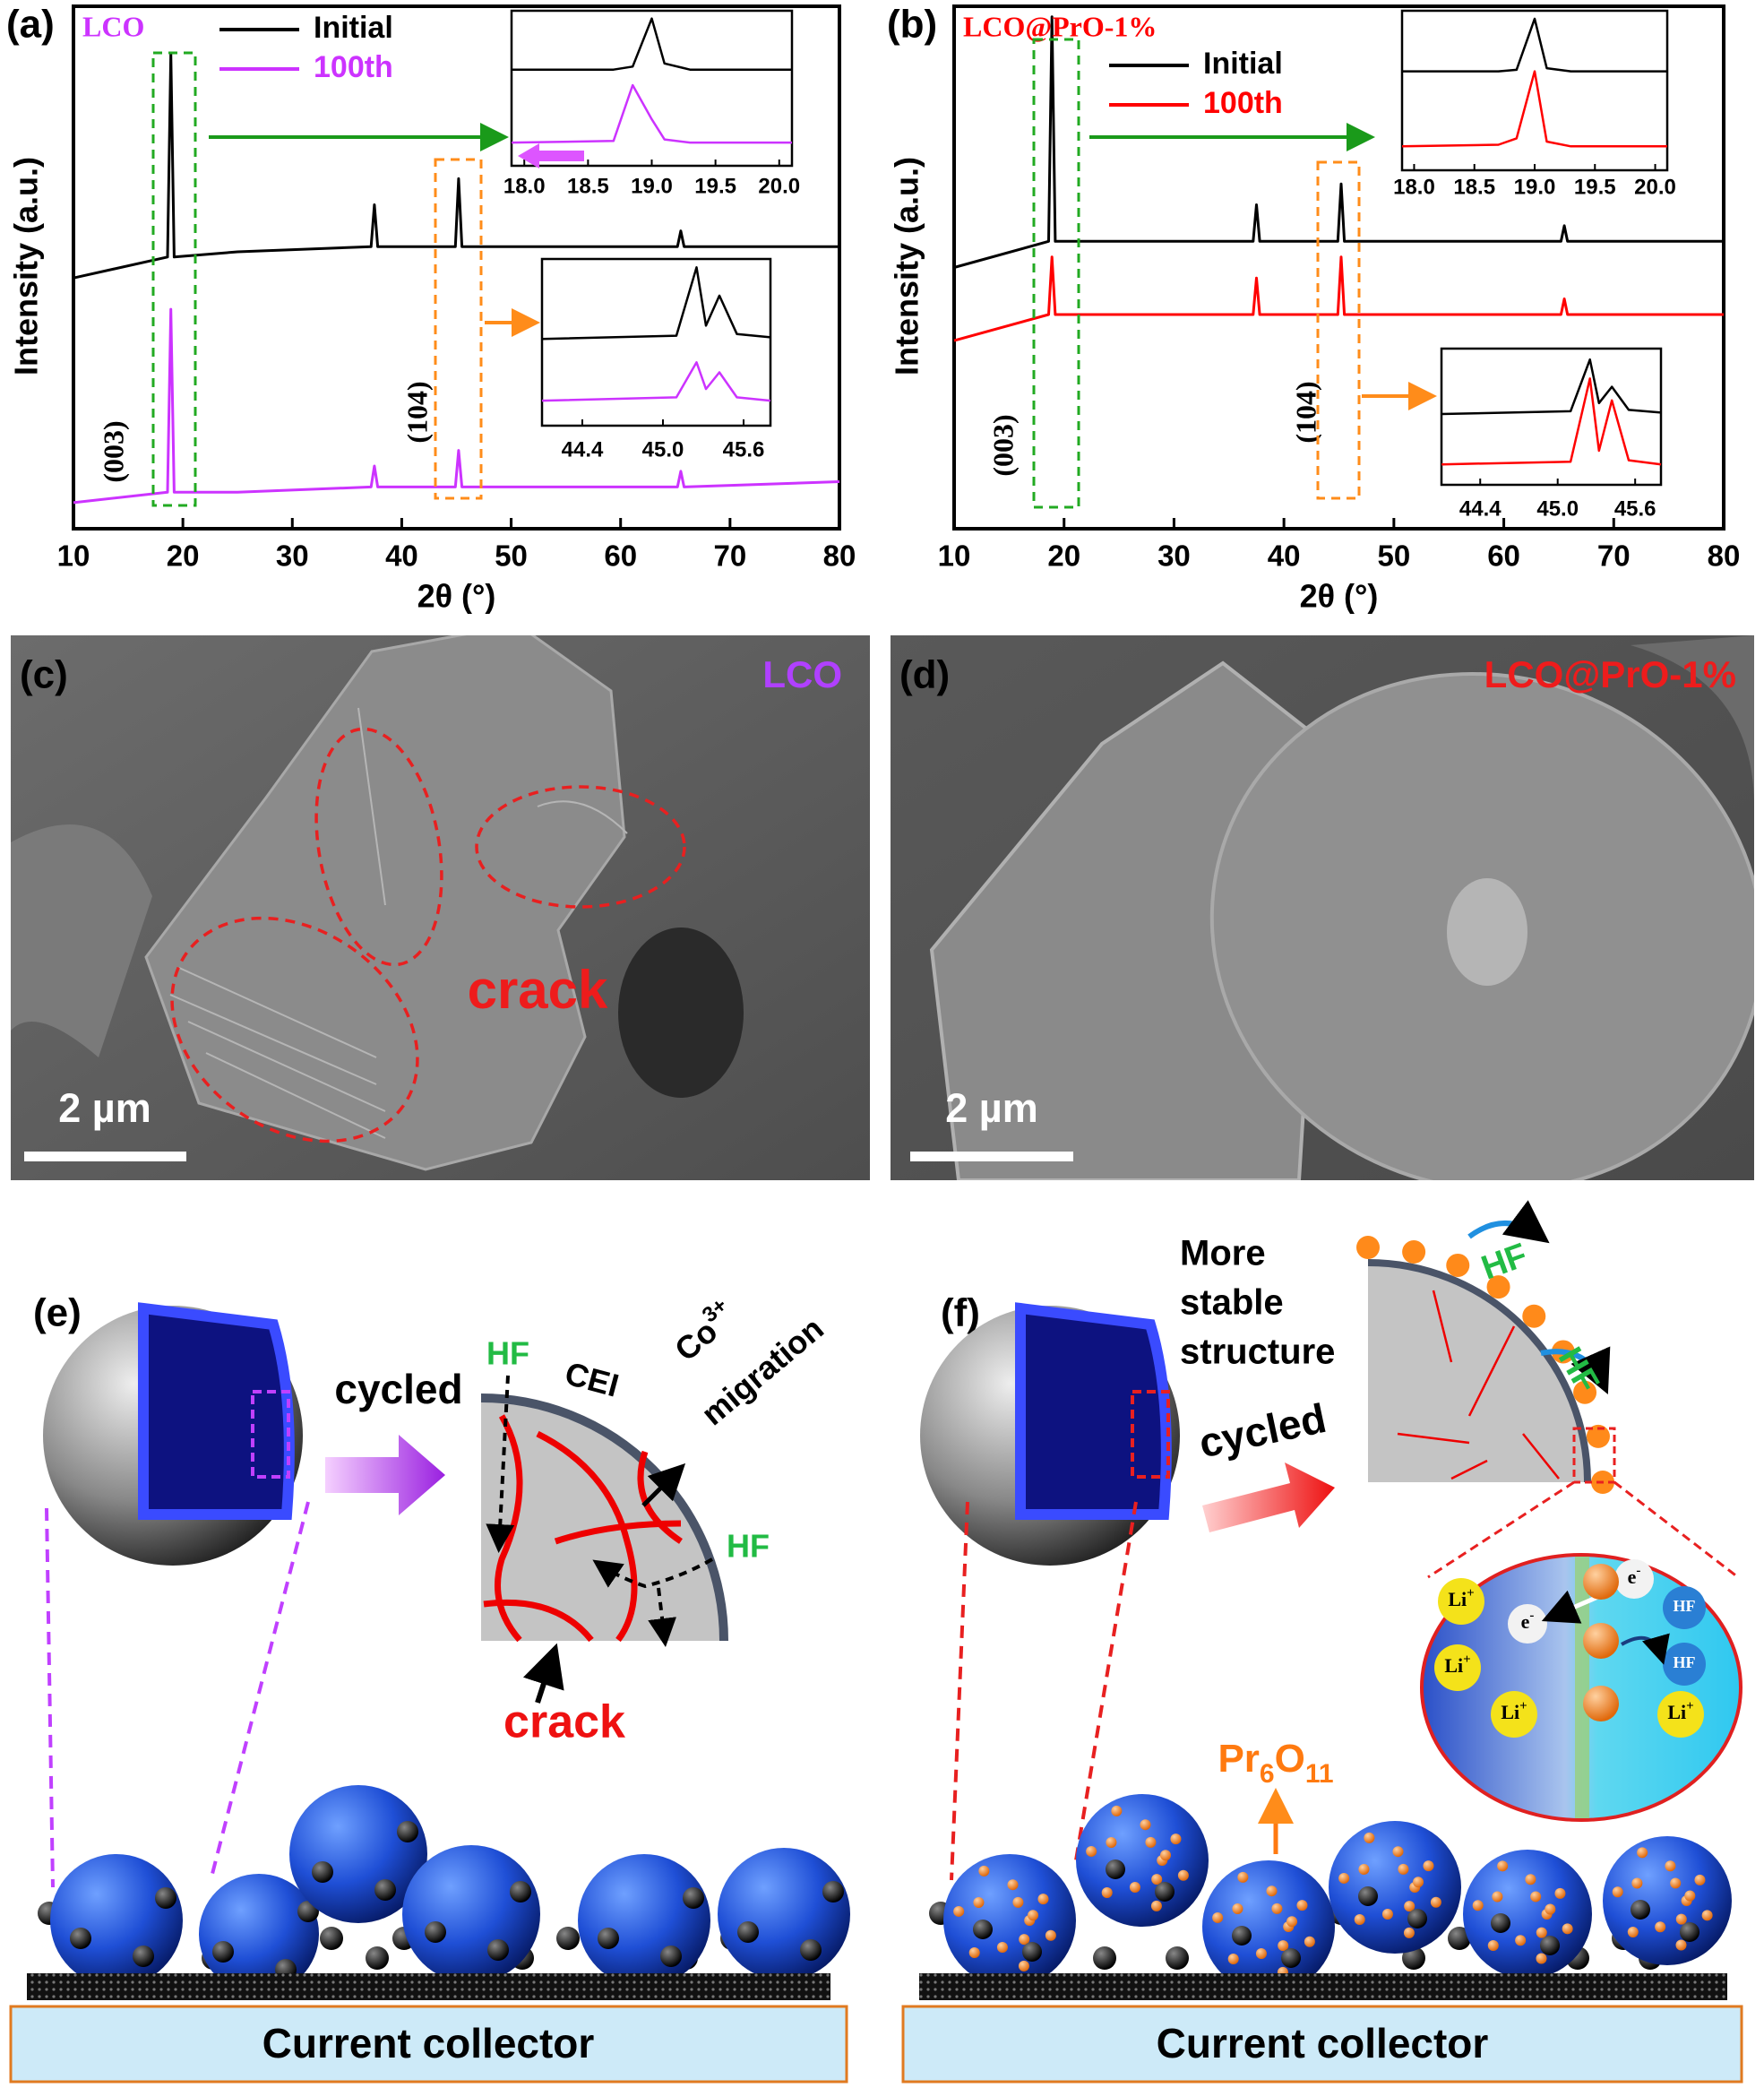 The height and width of the screenshot is (2088, 1764). Describe the element at coordinates (1692, 721) in the screenshot. I see `debris` at that location.